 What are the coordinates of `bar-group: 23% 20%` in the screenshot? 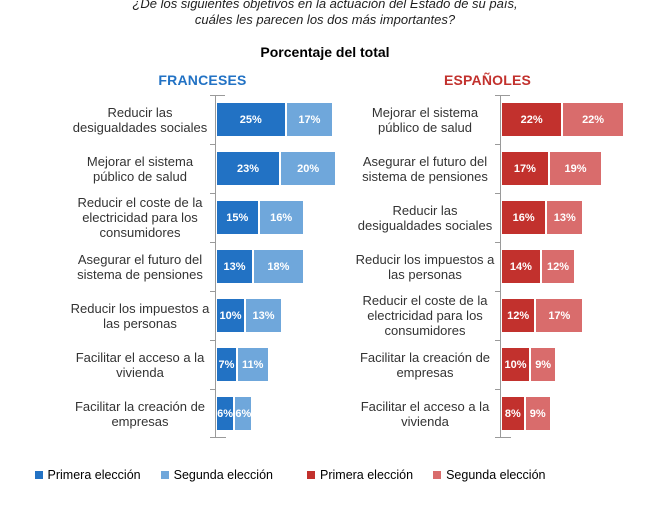 It's located at (275, 168).